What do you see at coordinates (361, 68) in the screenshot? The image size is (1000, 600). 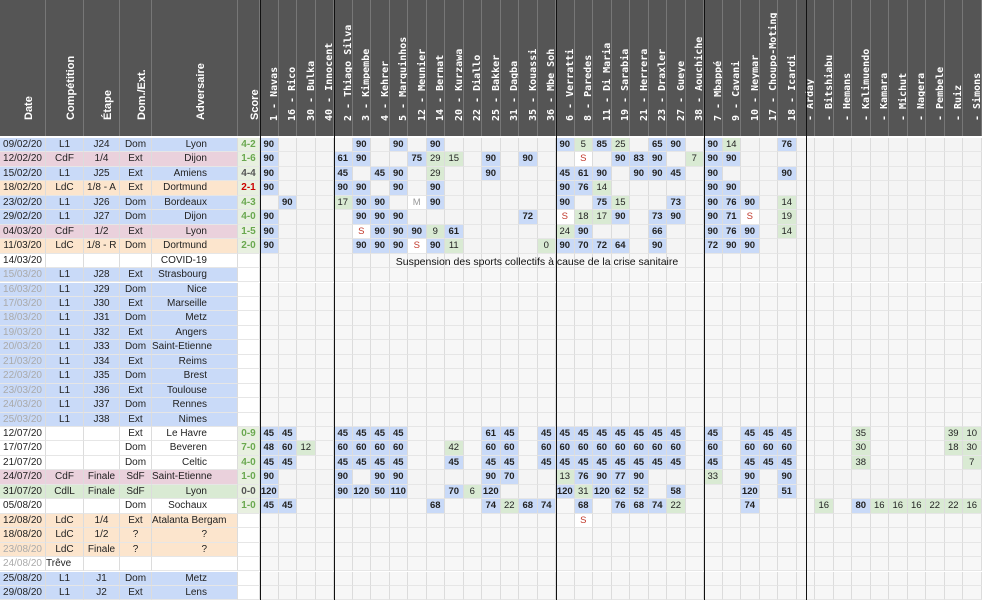 I see `player-header: 3 - Kimpembe` at bounding box center [361, 68].